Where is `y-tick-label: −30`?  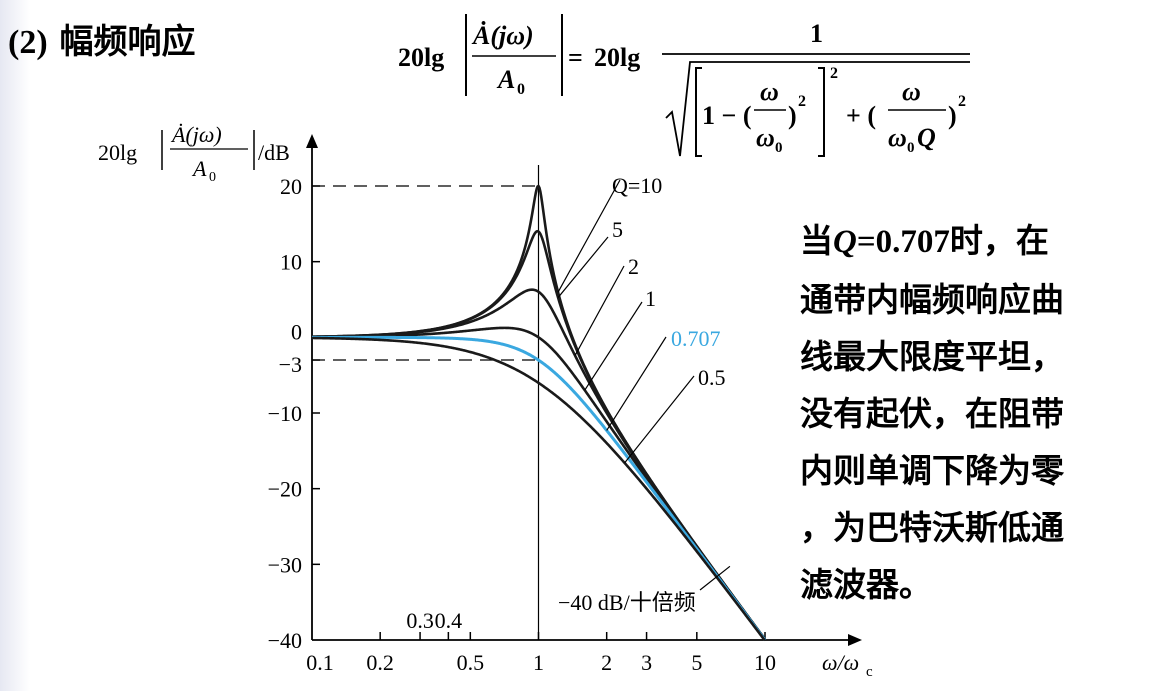 y-tick-label: −30 is located at coordinates (285, 564).